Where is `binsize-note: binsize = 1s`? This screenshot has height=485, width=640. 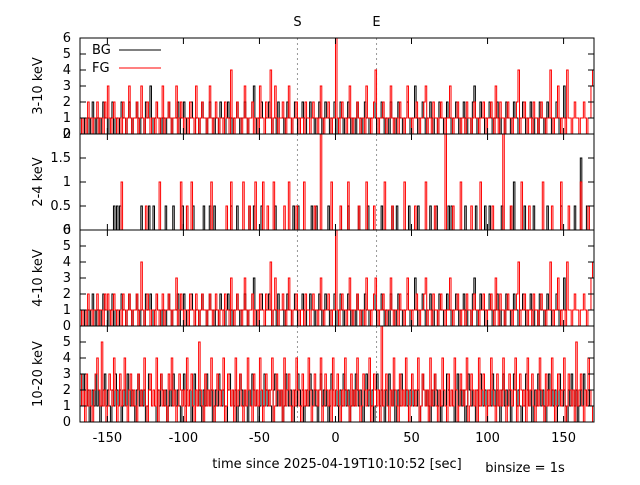 binsize-note: binsize = 1s is located at coordinates (525, 468).